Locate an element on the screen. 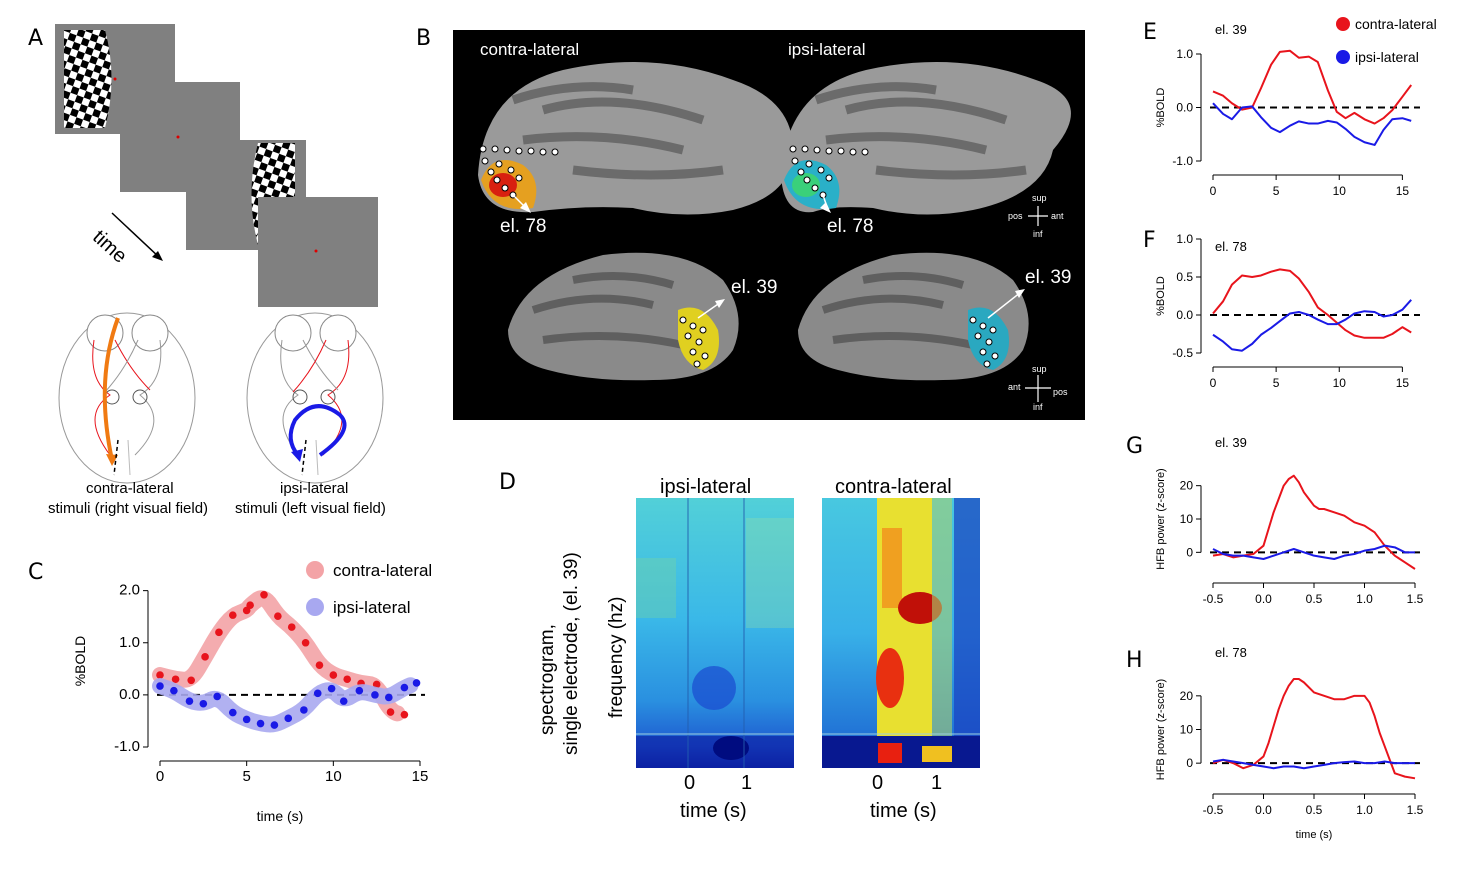  orientation-cross-bottom is located at coordinates (1038, 388).